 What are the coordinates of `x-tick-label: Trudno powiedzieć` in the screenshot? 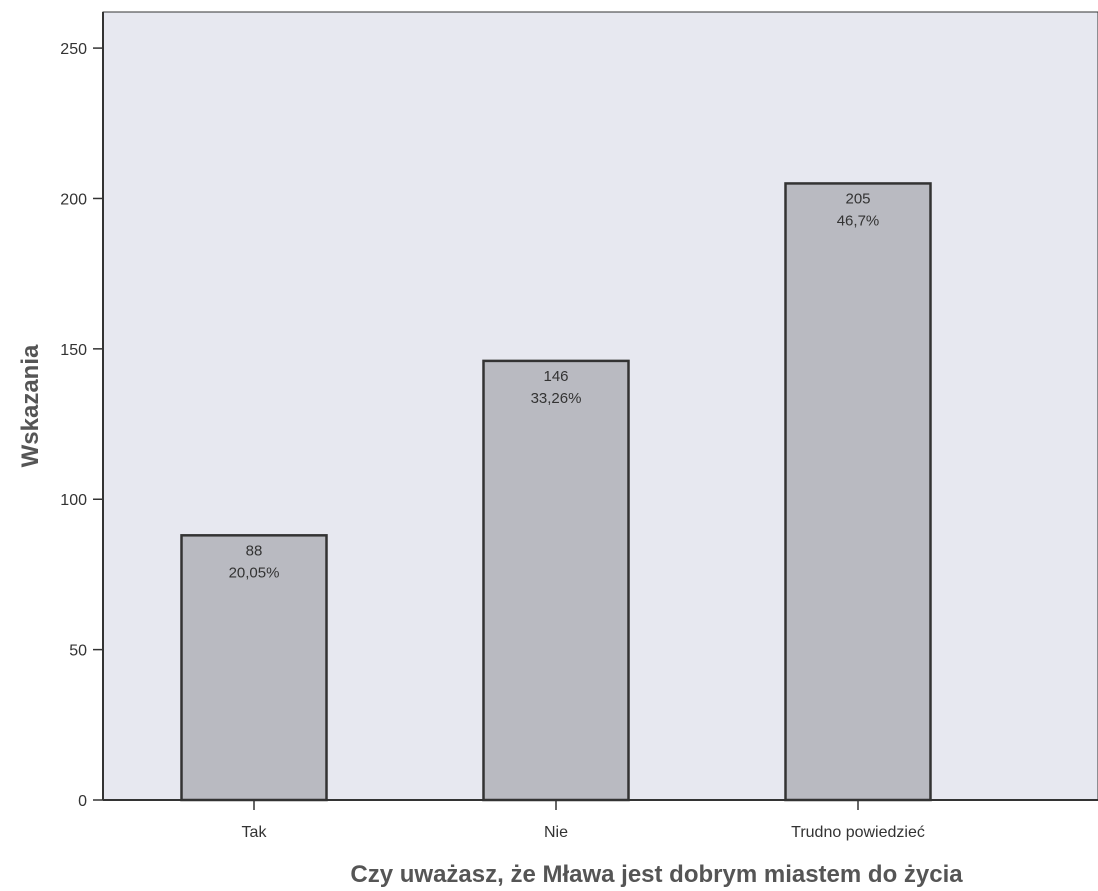 It's located at (858, 832).